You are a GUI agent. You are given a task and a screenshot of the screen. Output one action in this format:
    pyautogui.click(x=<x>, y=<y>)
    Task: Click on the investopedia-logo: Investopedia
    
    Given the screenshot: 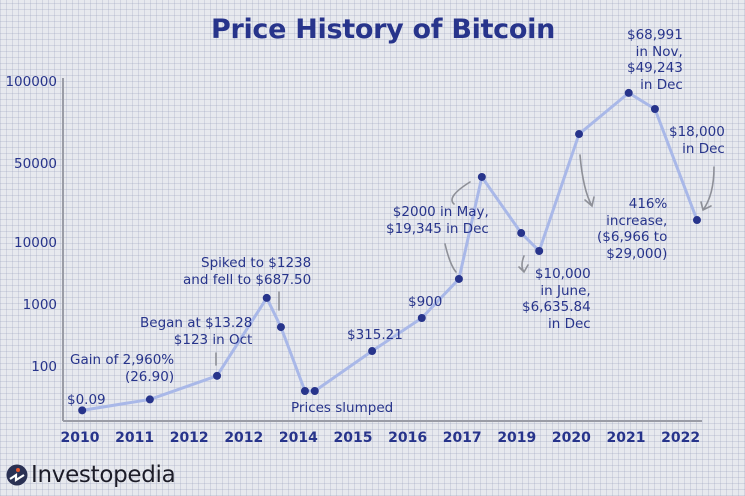 What is the action you would take?
    pyautogui.click(x=91, y=475)
    